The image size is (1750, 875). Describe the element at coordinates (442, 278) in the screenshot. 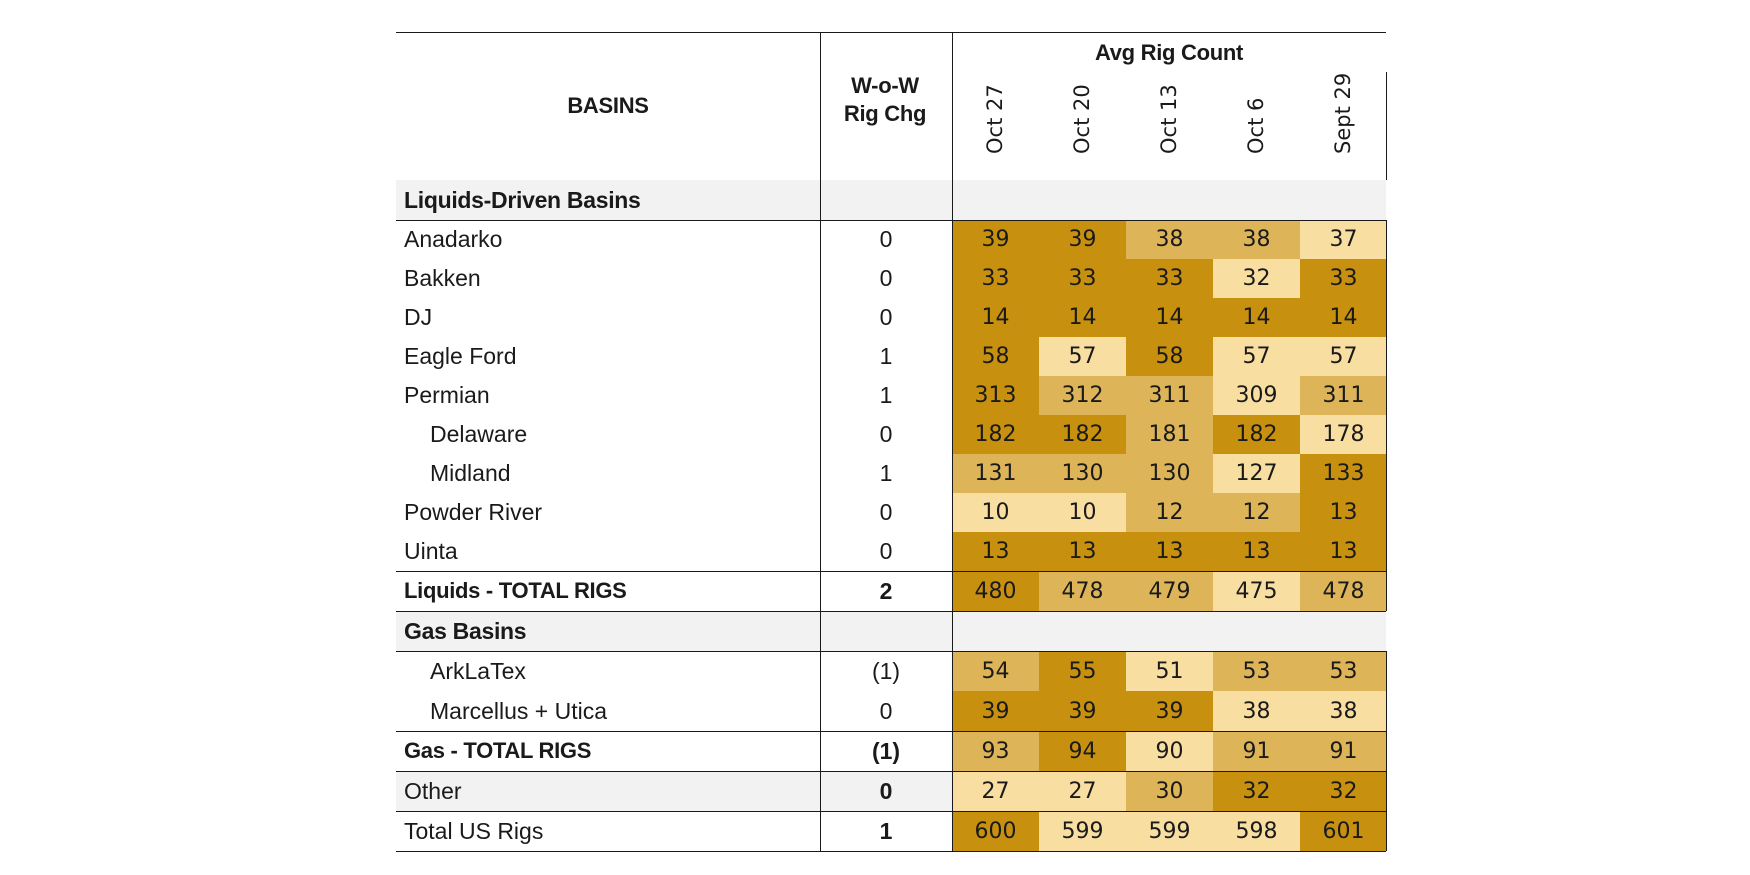

I see `basin-name: Bakken` at that location.